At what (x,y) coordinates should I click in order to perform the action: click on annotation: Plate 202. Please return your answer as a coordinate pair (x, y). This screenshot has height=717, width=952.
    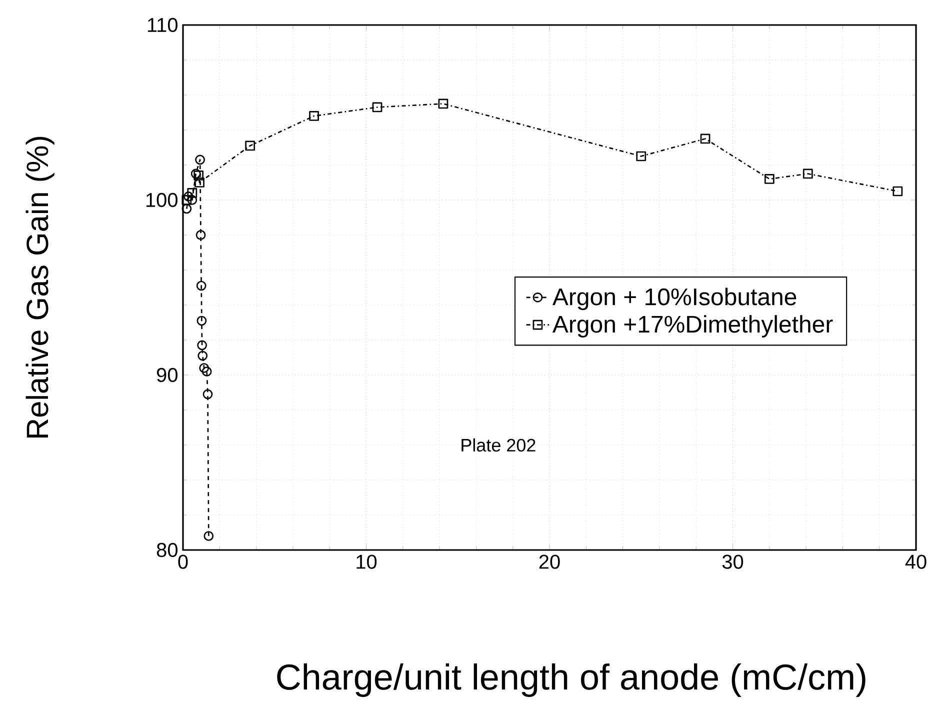
    Looking at the image, I should click on (499, 445).